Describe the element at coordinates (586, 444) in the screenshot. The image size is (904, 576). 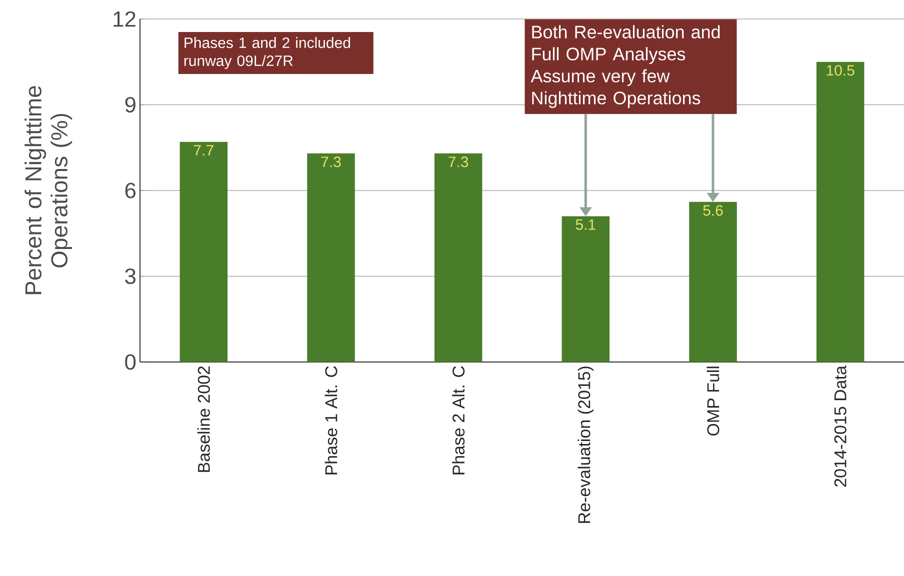
I see `x-tick-label: Re-evaluation (2015)` at that location.